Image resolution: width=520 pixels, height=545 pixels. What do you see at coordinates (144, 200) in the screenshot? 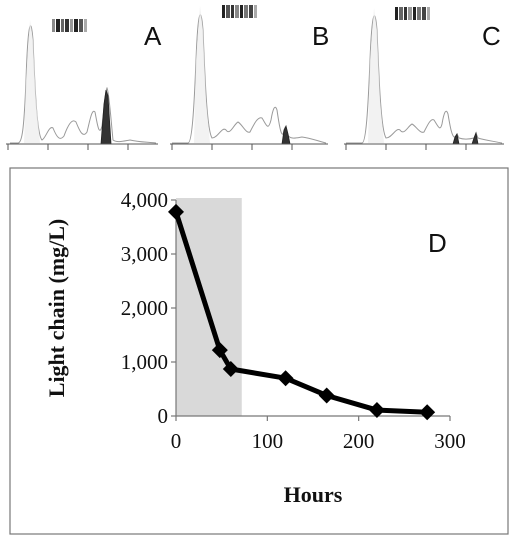
I see `y-tick-label: 4,000` at bounding box center [144, 200].